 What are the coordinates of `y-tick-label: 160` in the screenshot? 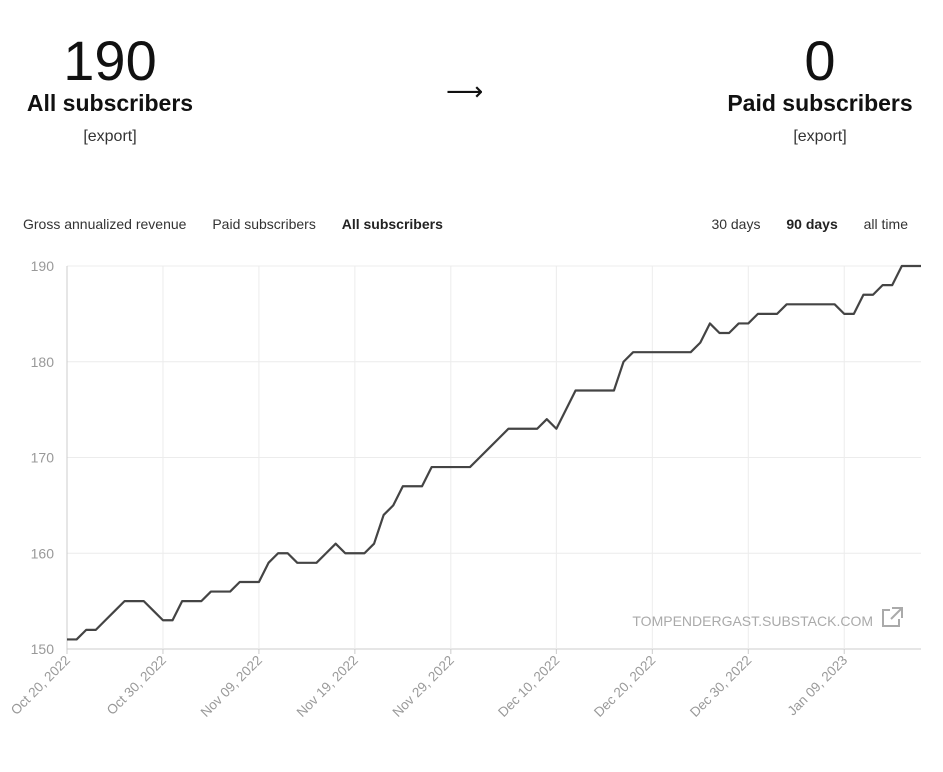 It's located at (43, 553).